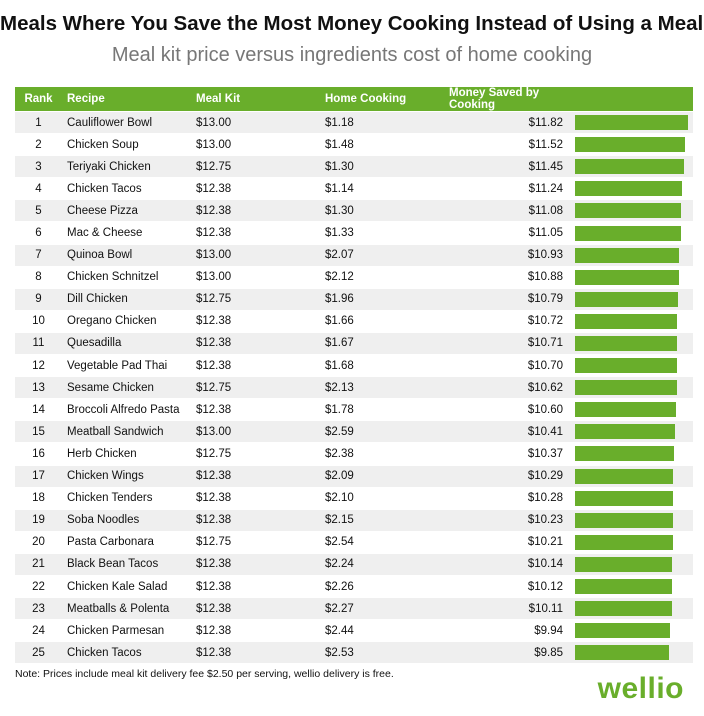 The width and height of the screenshot is (704, 716). I want to click on rank-cell: 24, so click(38, 630).